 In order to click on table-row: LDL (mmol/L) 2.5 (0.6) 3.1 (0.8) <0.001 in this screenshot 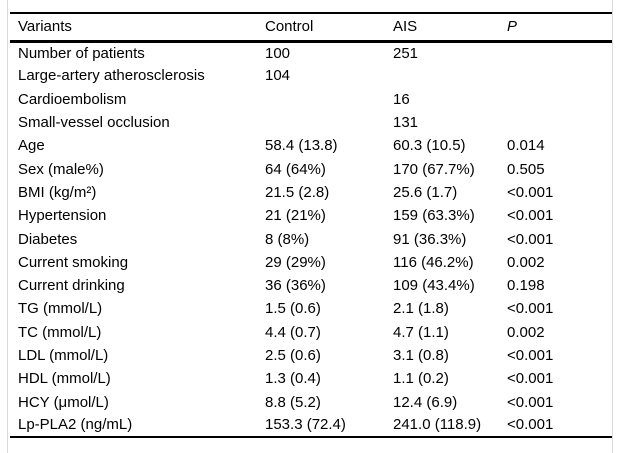, I will do `click(311, 355)`.